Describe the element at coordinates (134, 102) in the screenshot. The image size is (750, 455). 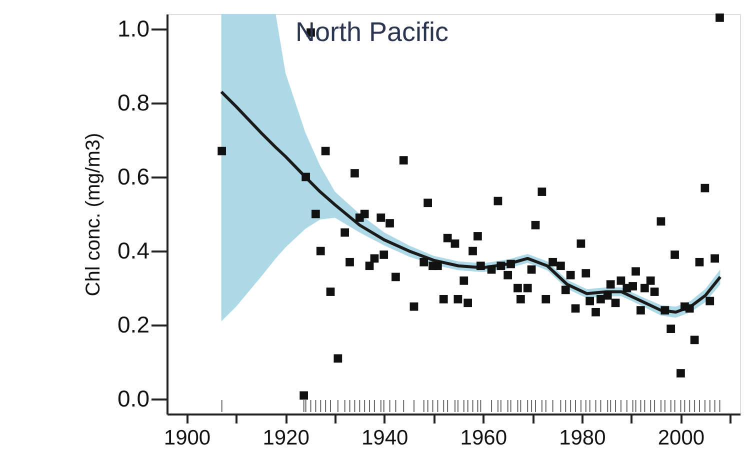
I see `y-tick-label: 0.8` at that location.